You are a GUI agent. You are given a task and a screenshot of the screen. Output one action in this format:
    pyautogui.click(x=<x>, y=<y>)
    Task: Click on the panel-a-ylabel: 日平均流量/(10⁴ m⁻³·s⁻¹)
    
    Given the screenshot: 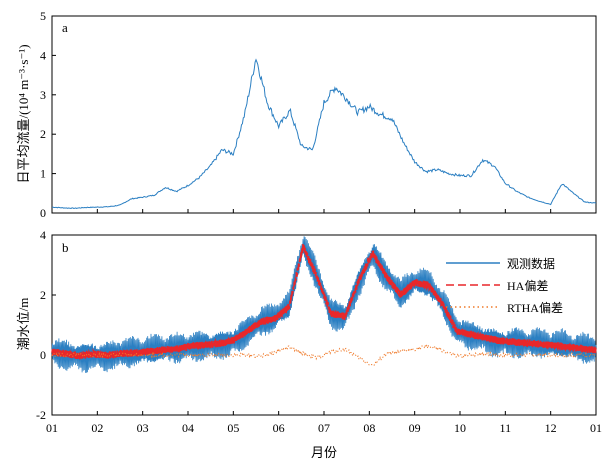 What is the action you would take?
    pyautogui.click(x=23, y=113)
    